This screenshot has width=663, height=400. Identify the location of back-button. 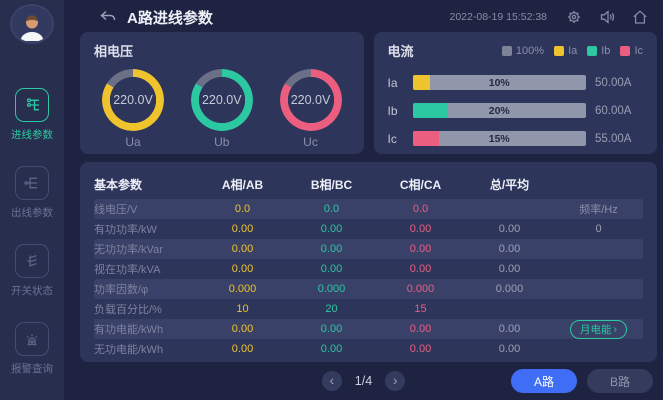
(107, 17).